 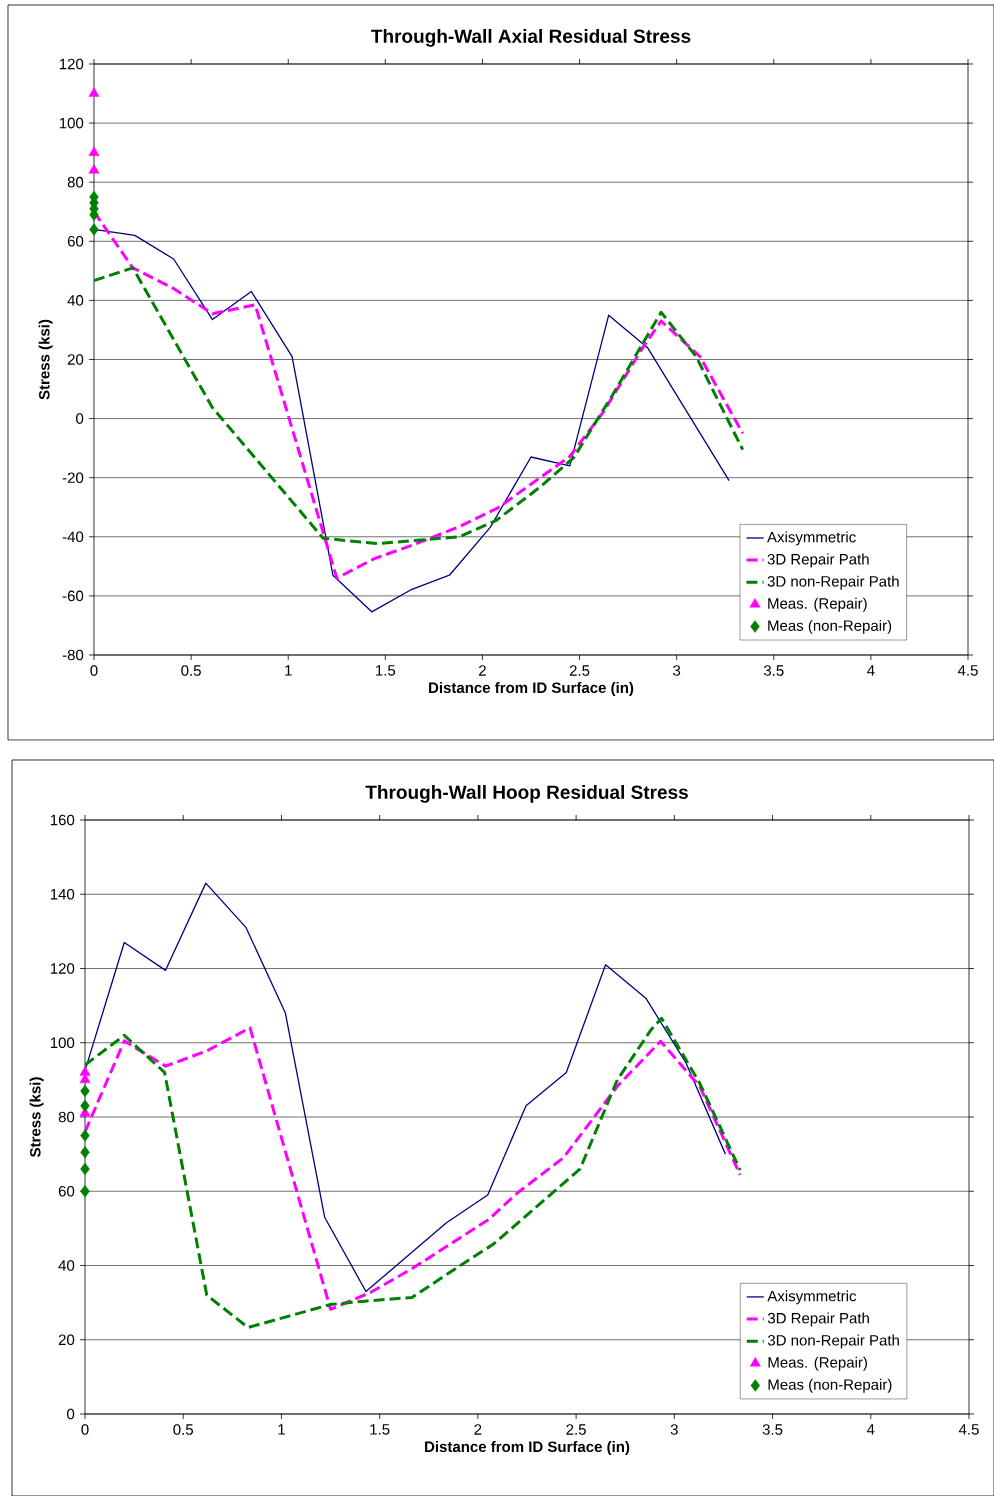 What do you see at coordinates (419, 406) in the screenshot?
I see `line-series` at bounding box center [419, 406].